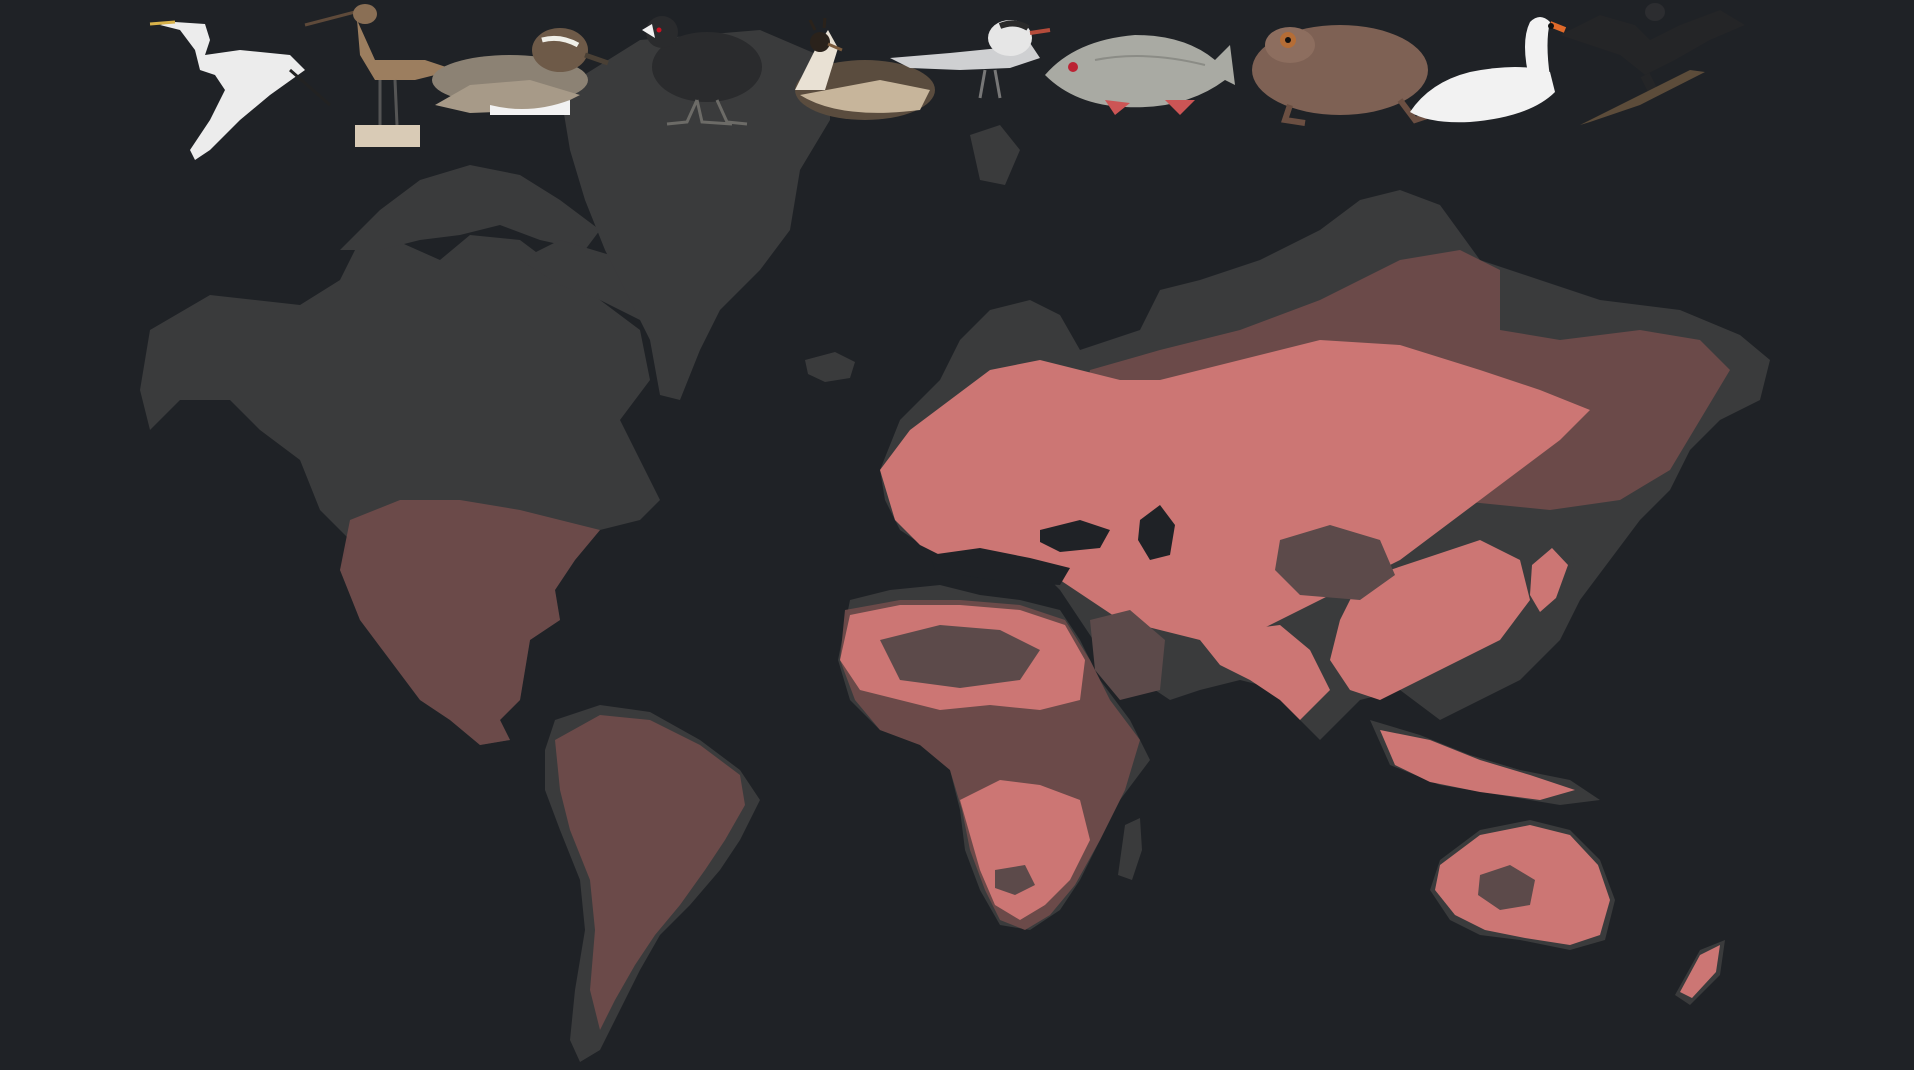  What do you see at coordinates (1488, 70) in the screenshot?
I see `mute-swan-icon` at bounding box center [1488, 70].